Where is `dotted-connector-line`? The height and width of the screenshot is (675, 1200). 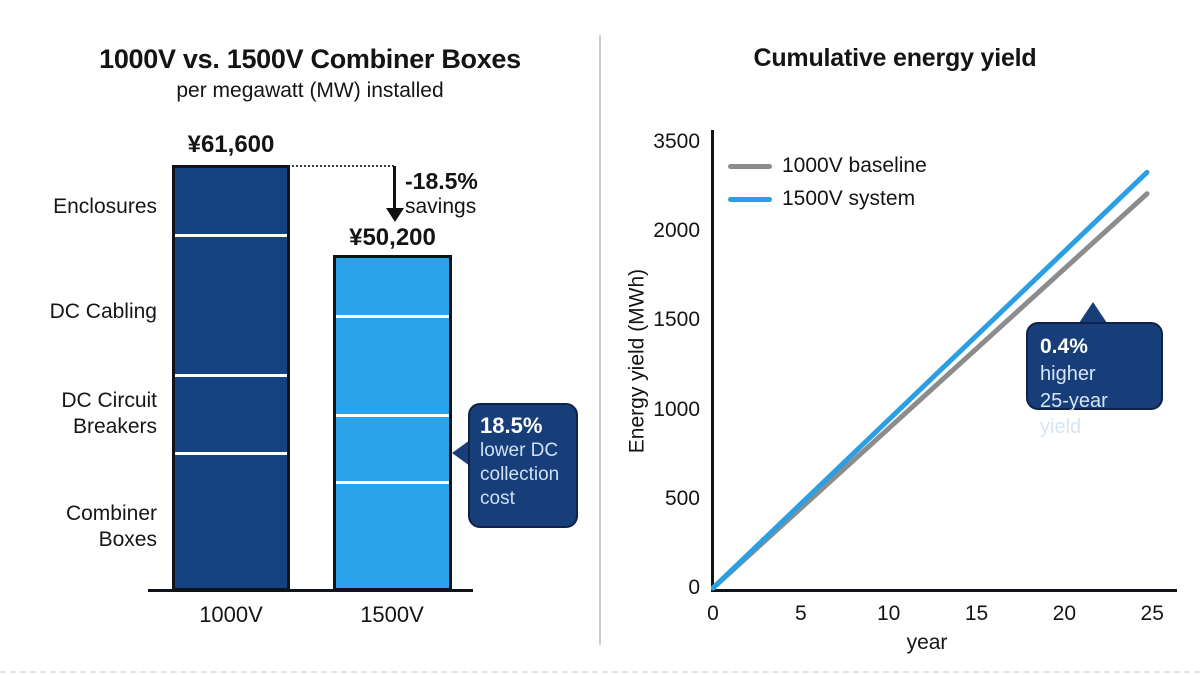
dotted-connector-line is located at coordinates (343, 166).